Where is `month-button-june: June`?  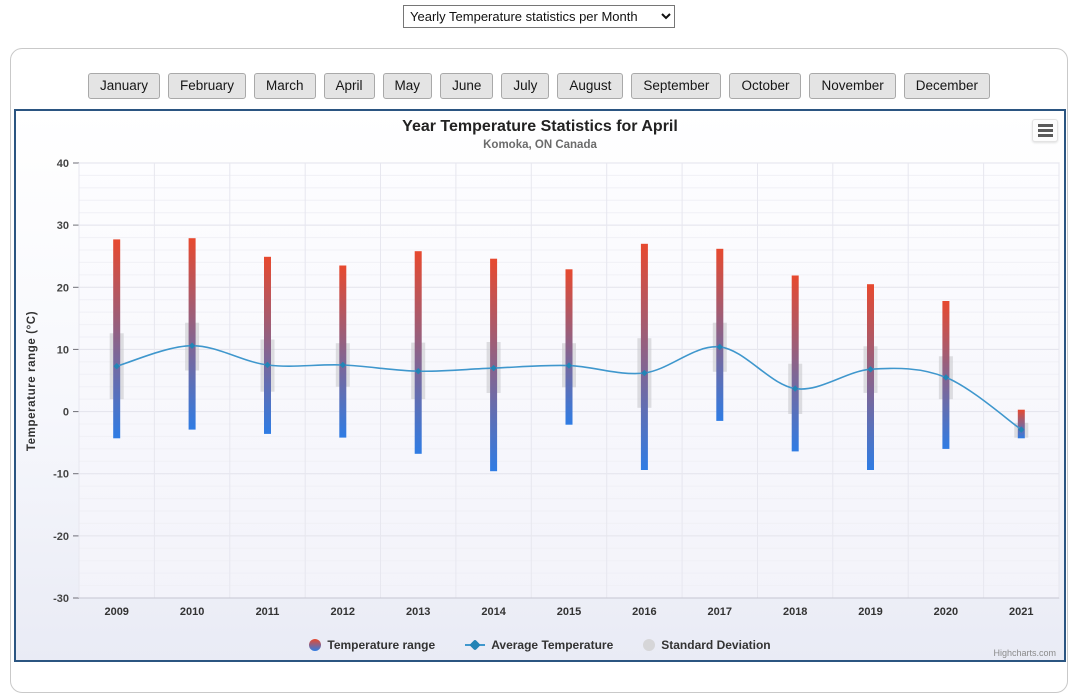
month-button-june: June is located at coordinates (467, 86).